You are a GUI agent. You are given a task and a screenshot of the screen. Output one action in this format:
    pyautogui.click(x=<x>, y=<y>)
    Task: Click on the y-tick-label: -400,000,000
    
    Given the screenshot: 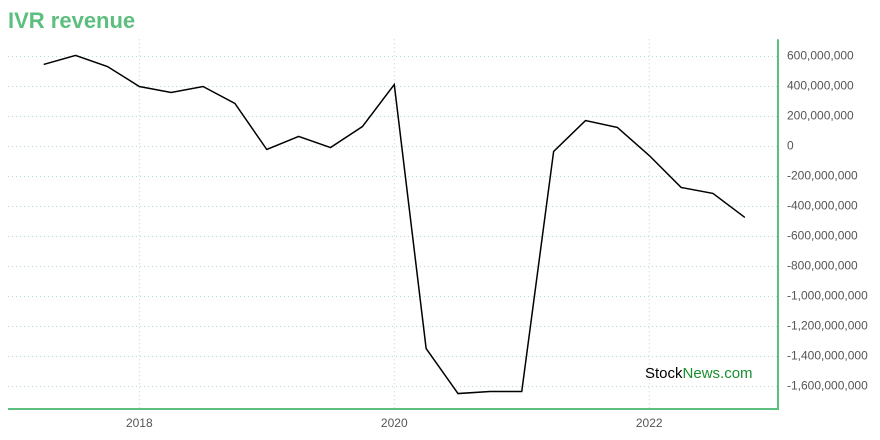 What is the action you would take?
    pyautogui.click(x=822, y=206)
    